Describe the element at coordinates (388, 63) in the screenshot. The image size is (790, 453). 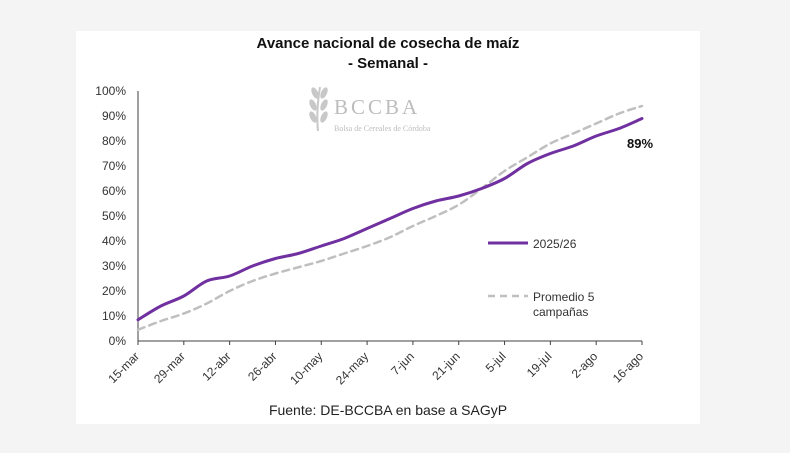
I see `chart-subtitle: - Semanal -` at that location.